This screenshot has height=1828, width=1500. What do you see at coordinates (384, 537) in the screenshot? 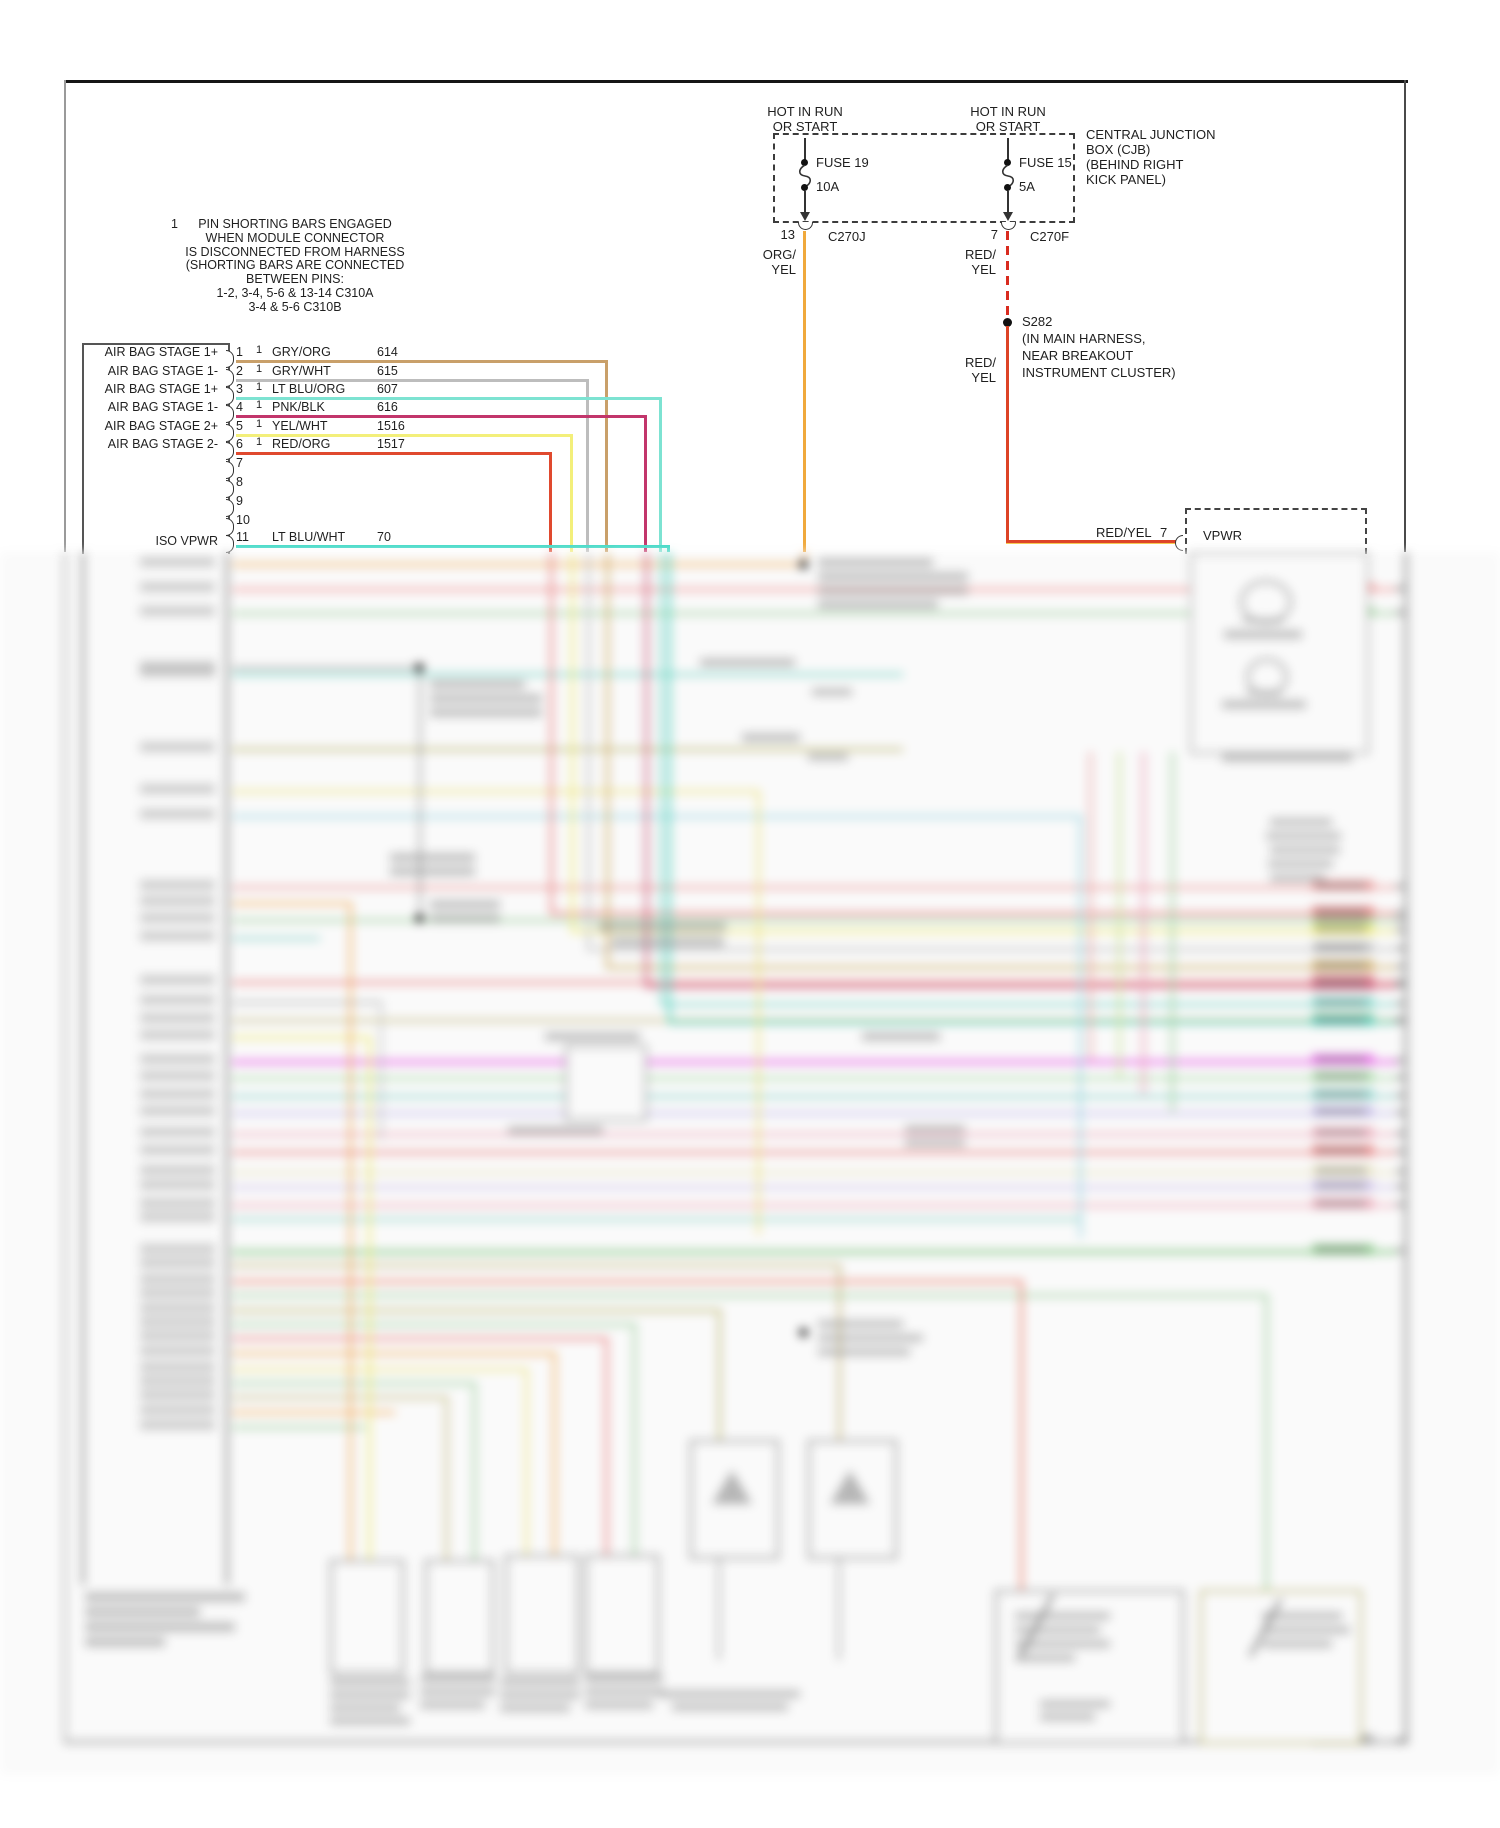
I see `circuit-number: 70` at bounding box center [384, 537].